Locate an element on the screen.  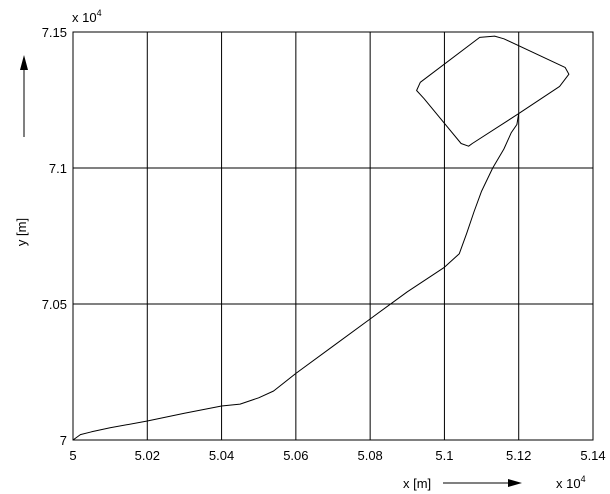
x-tick-label: 5.04 is located at coordinates (221, 455).